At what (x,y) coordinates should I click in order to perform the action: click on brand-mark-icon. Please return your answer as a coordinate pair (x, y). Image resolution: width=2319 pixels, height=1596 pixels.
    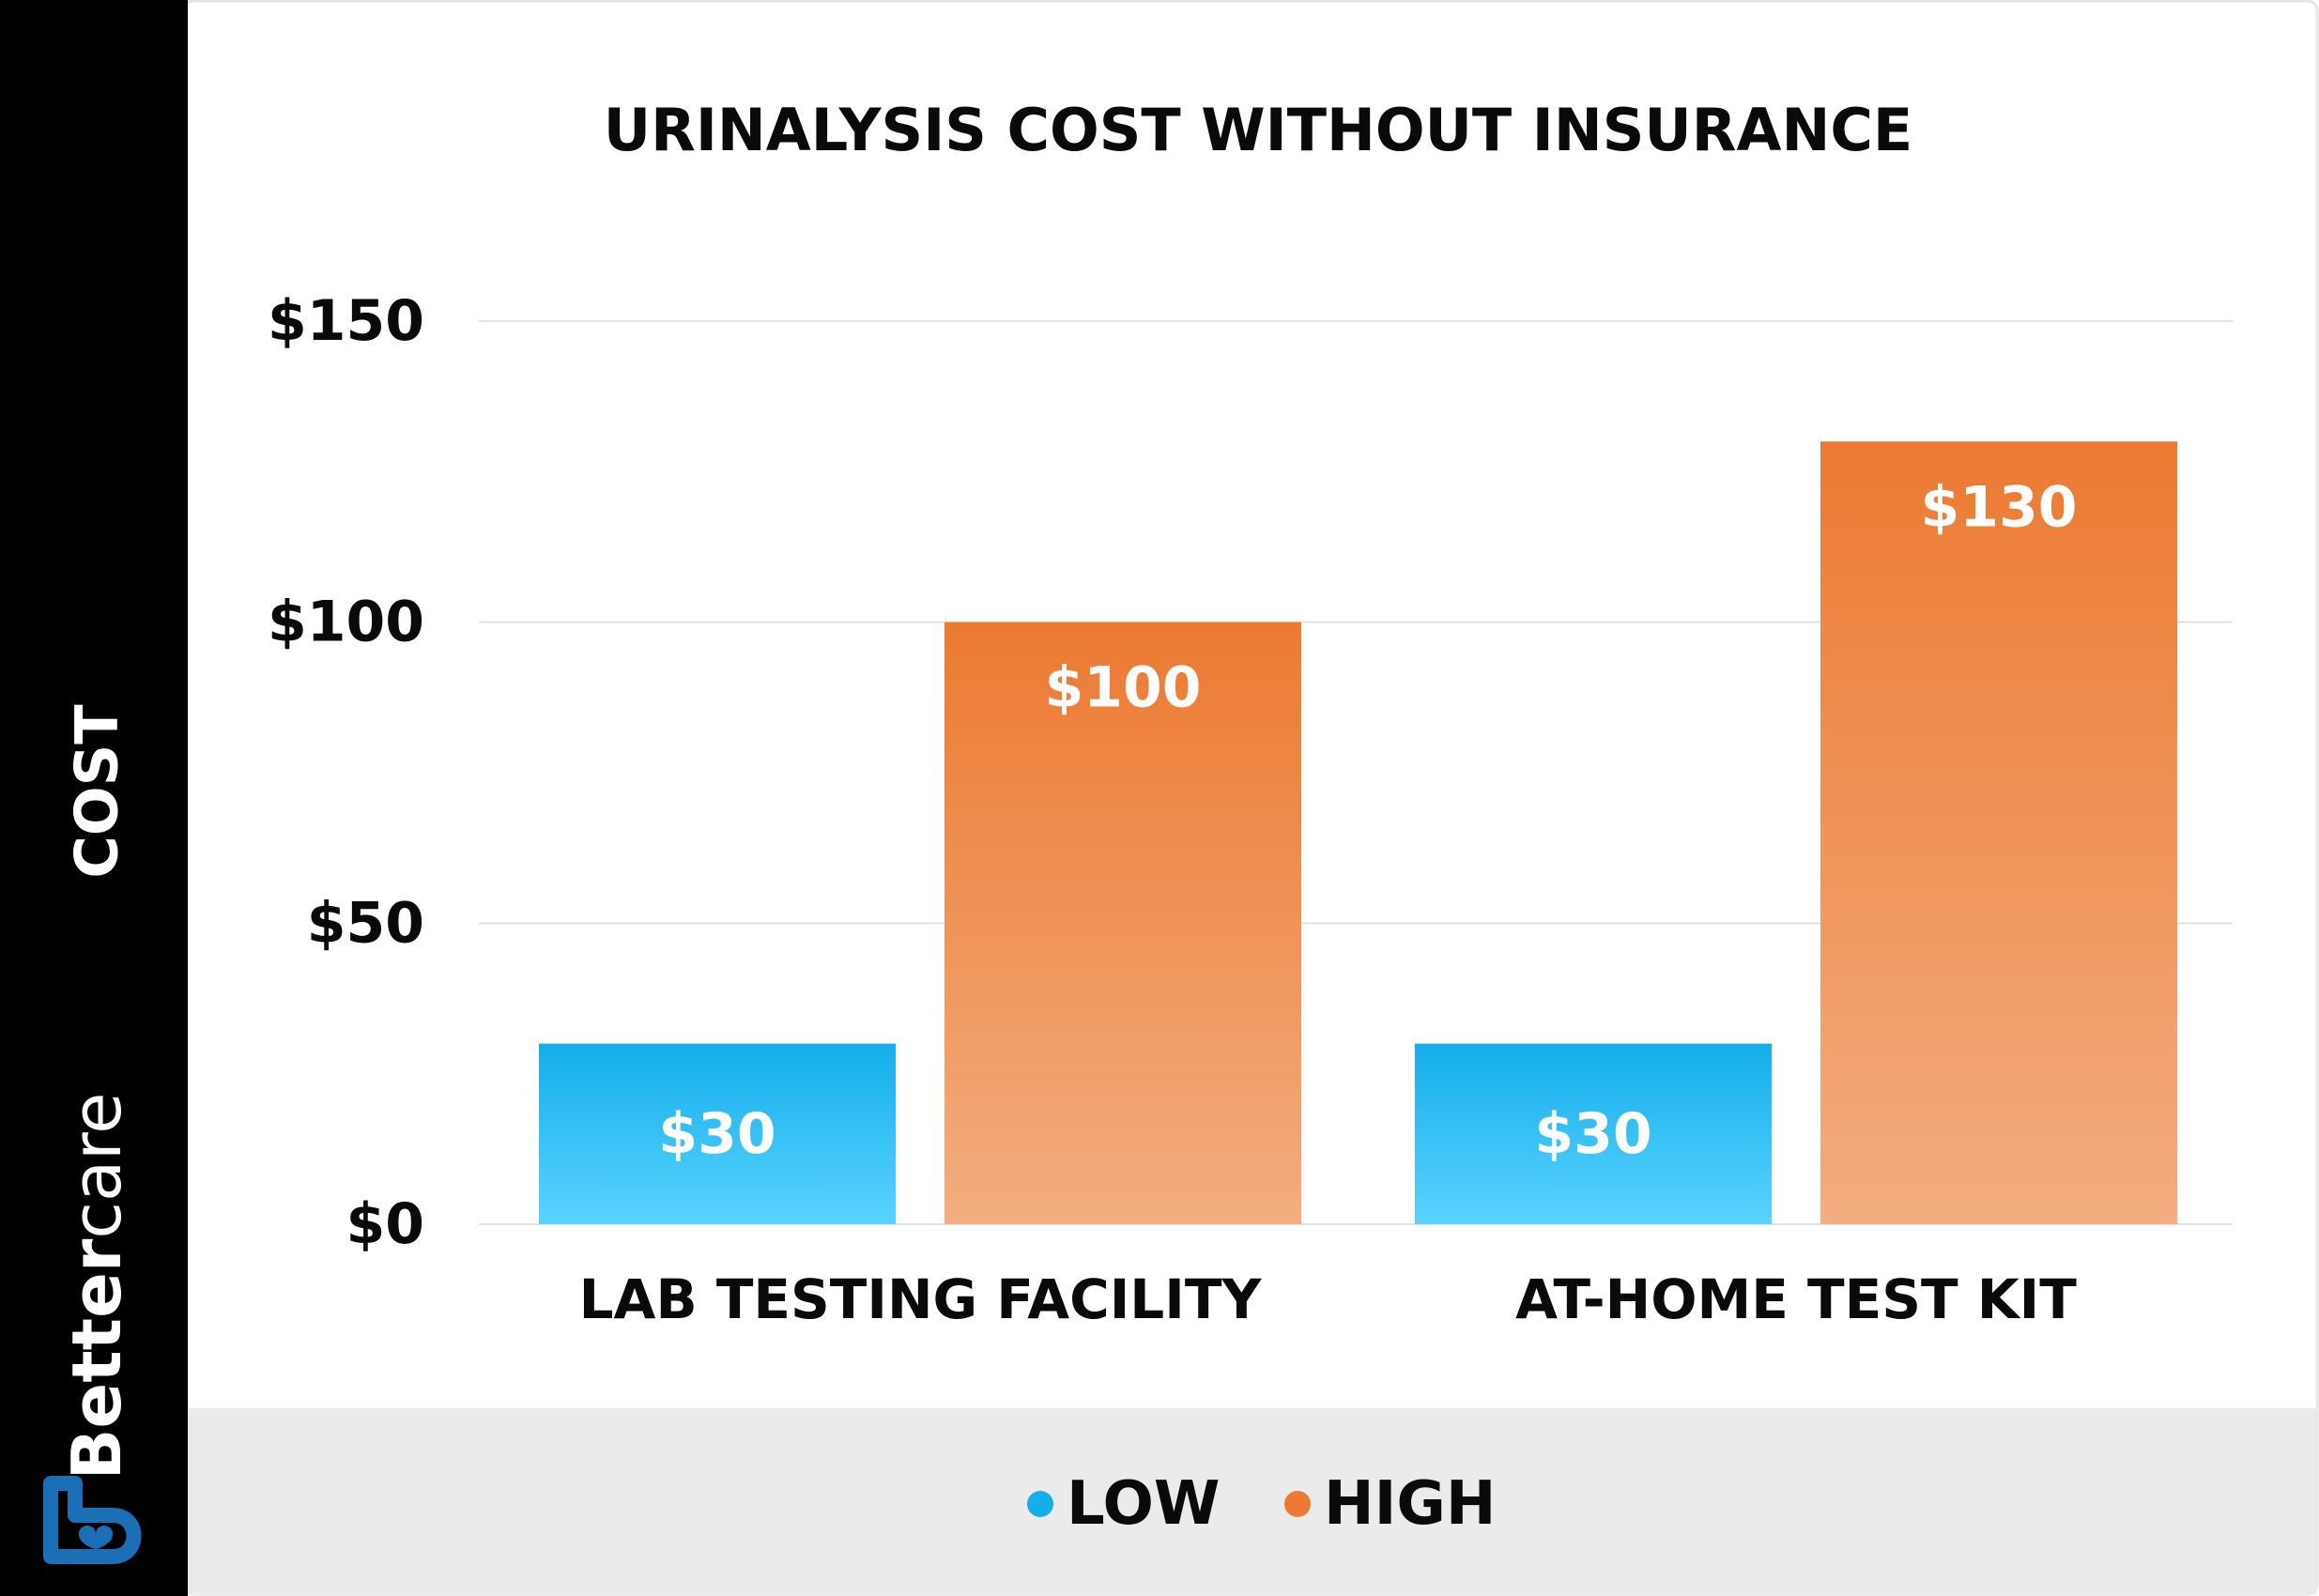
    Looking at the image, I should click on (92, 1520).